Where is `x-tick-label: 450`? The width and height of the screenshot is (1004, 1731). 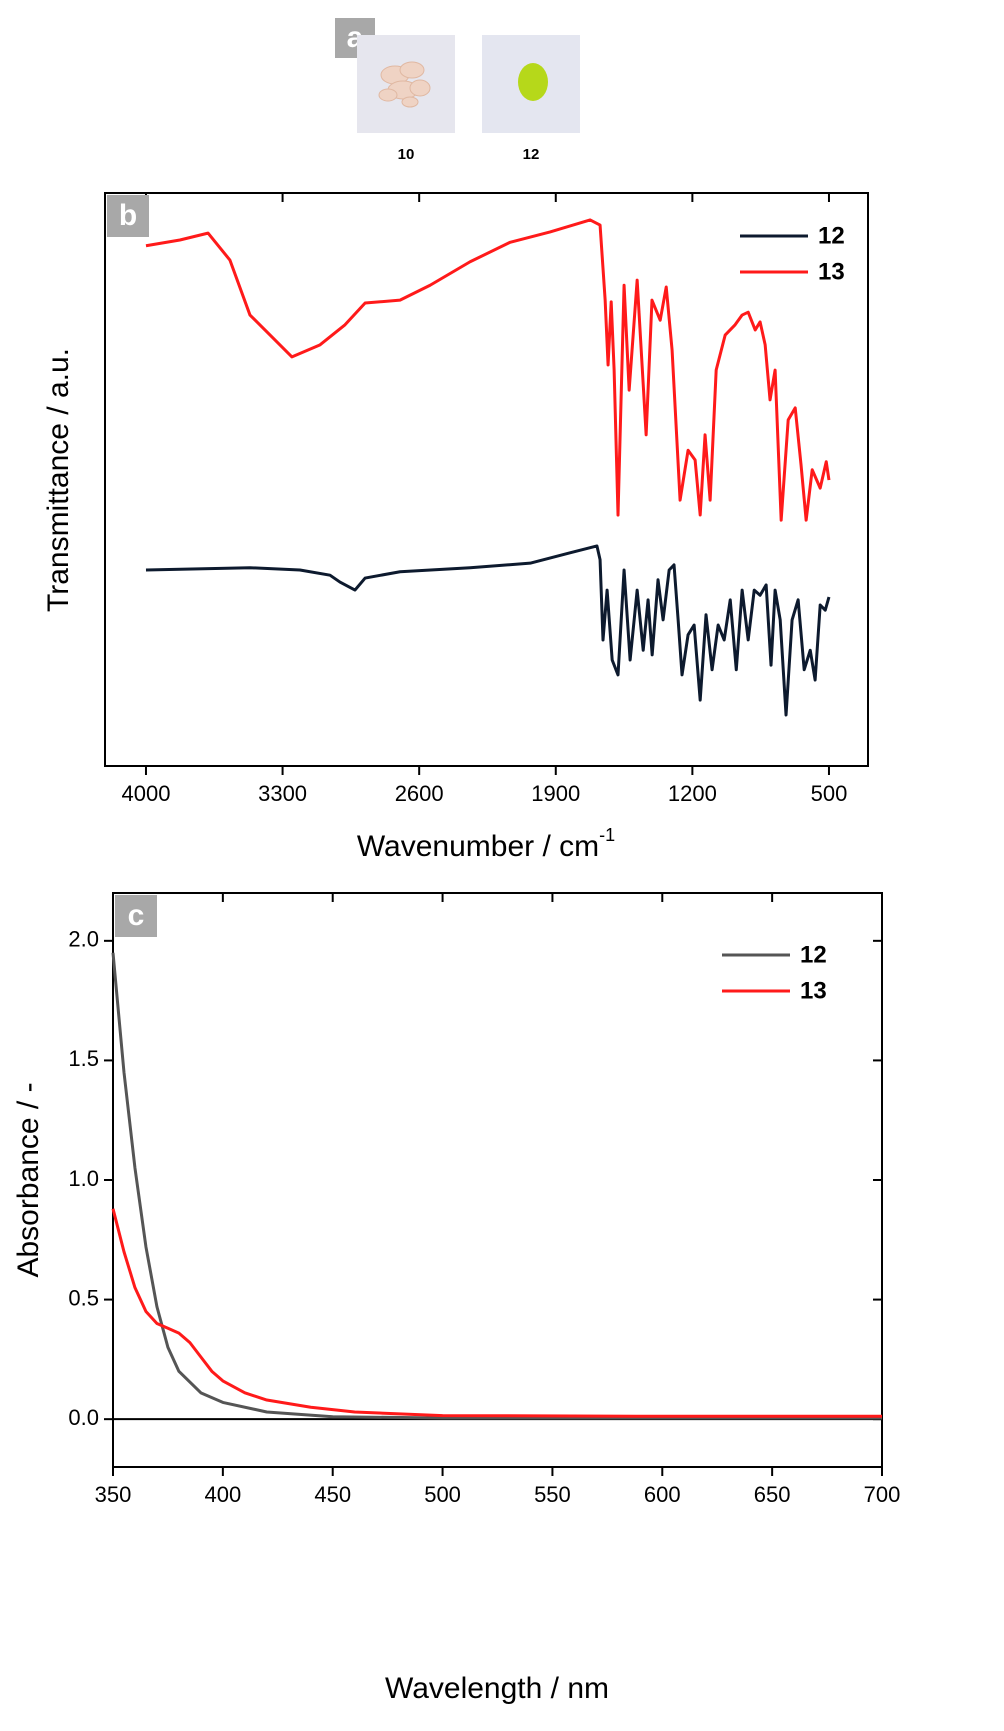 x-tick-label: 450 is located at coordinates (332, 1494).